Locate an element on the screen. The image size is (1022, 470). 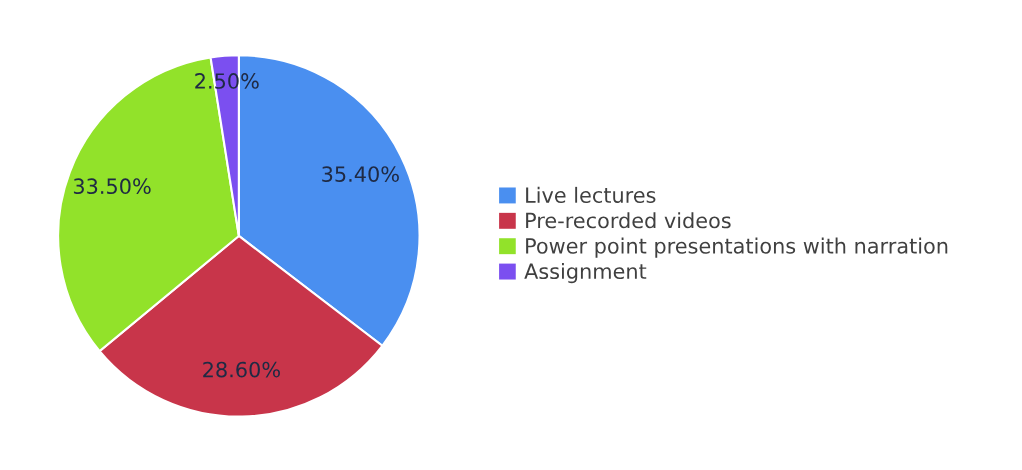
data-label: 33.50% is located at coordinates (112, 186).